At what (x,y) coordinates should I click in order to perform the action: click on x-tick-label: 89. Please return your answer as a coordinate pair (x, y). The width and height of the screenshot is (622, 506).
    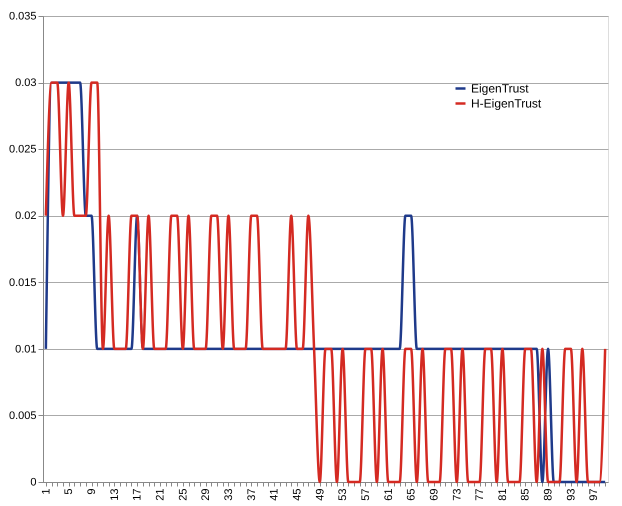
    Looking at the image, I should click on (548, 494).